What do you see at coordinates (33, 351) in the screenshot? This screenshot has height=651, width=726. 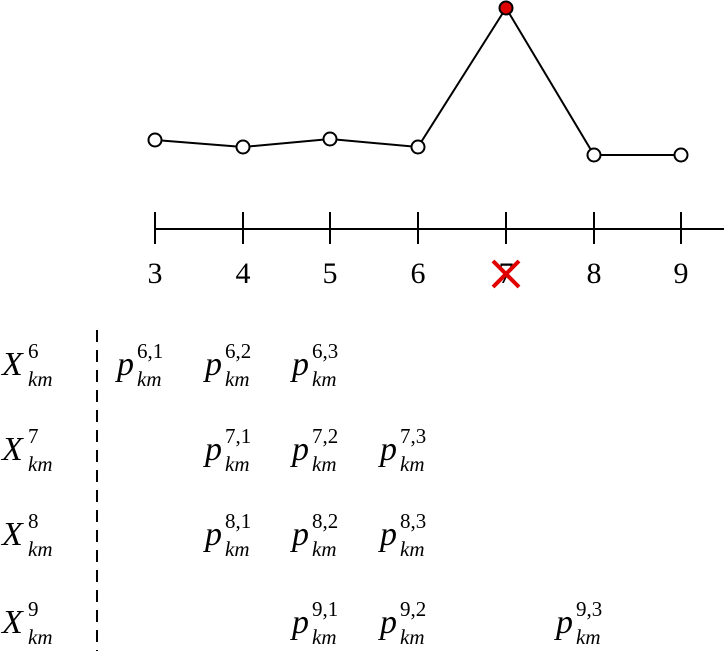 I see `row-label-sup: 6` at bounding box center [33, 351].